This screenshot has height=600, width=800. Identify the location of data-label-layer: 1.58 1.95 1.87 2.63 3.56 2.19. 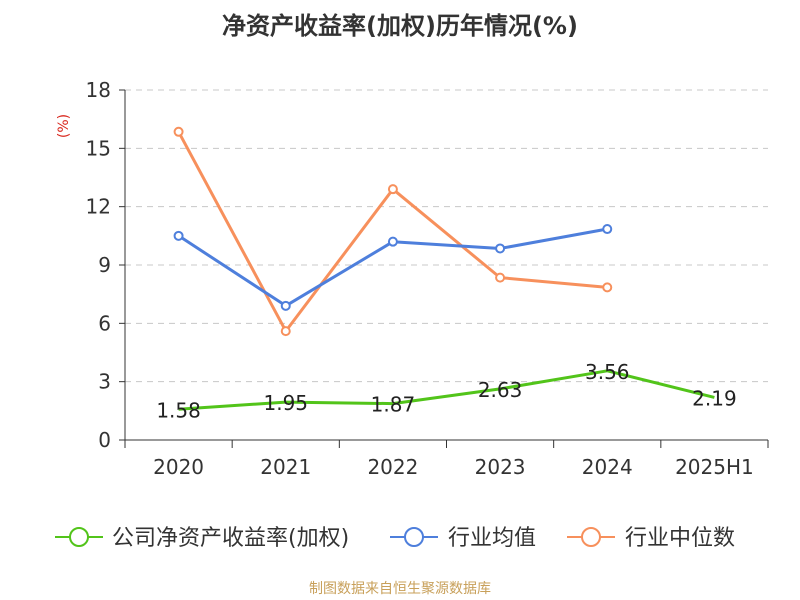
(446, 391).